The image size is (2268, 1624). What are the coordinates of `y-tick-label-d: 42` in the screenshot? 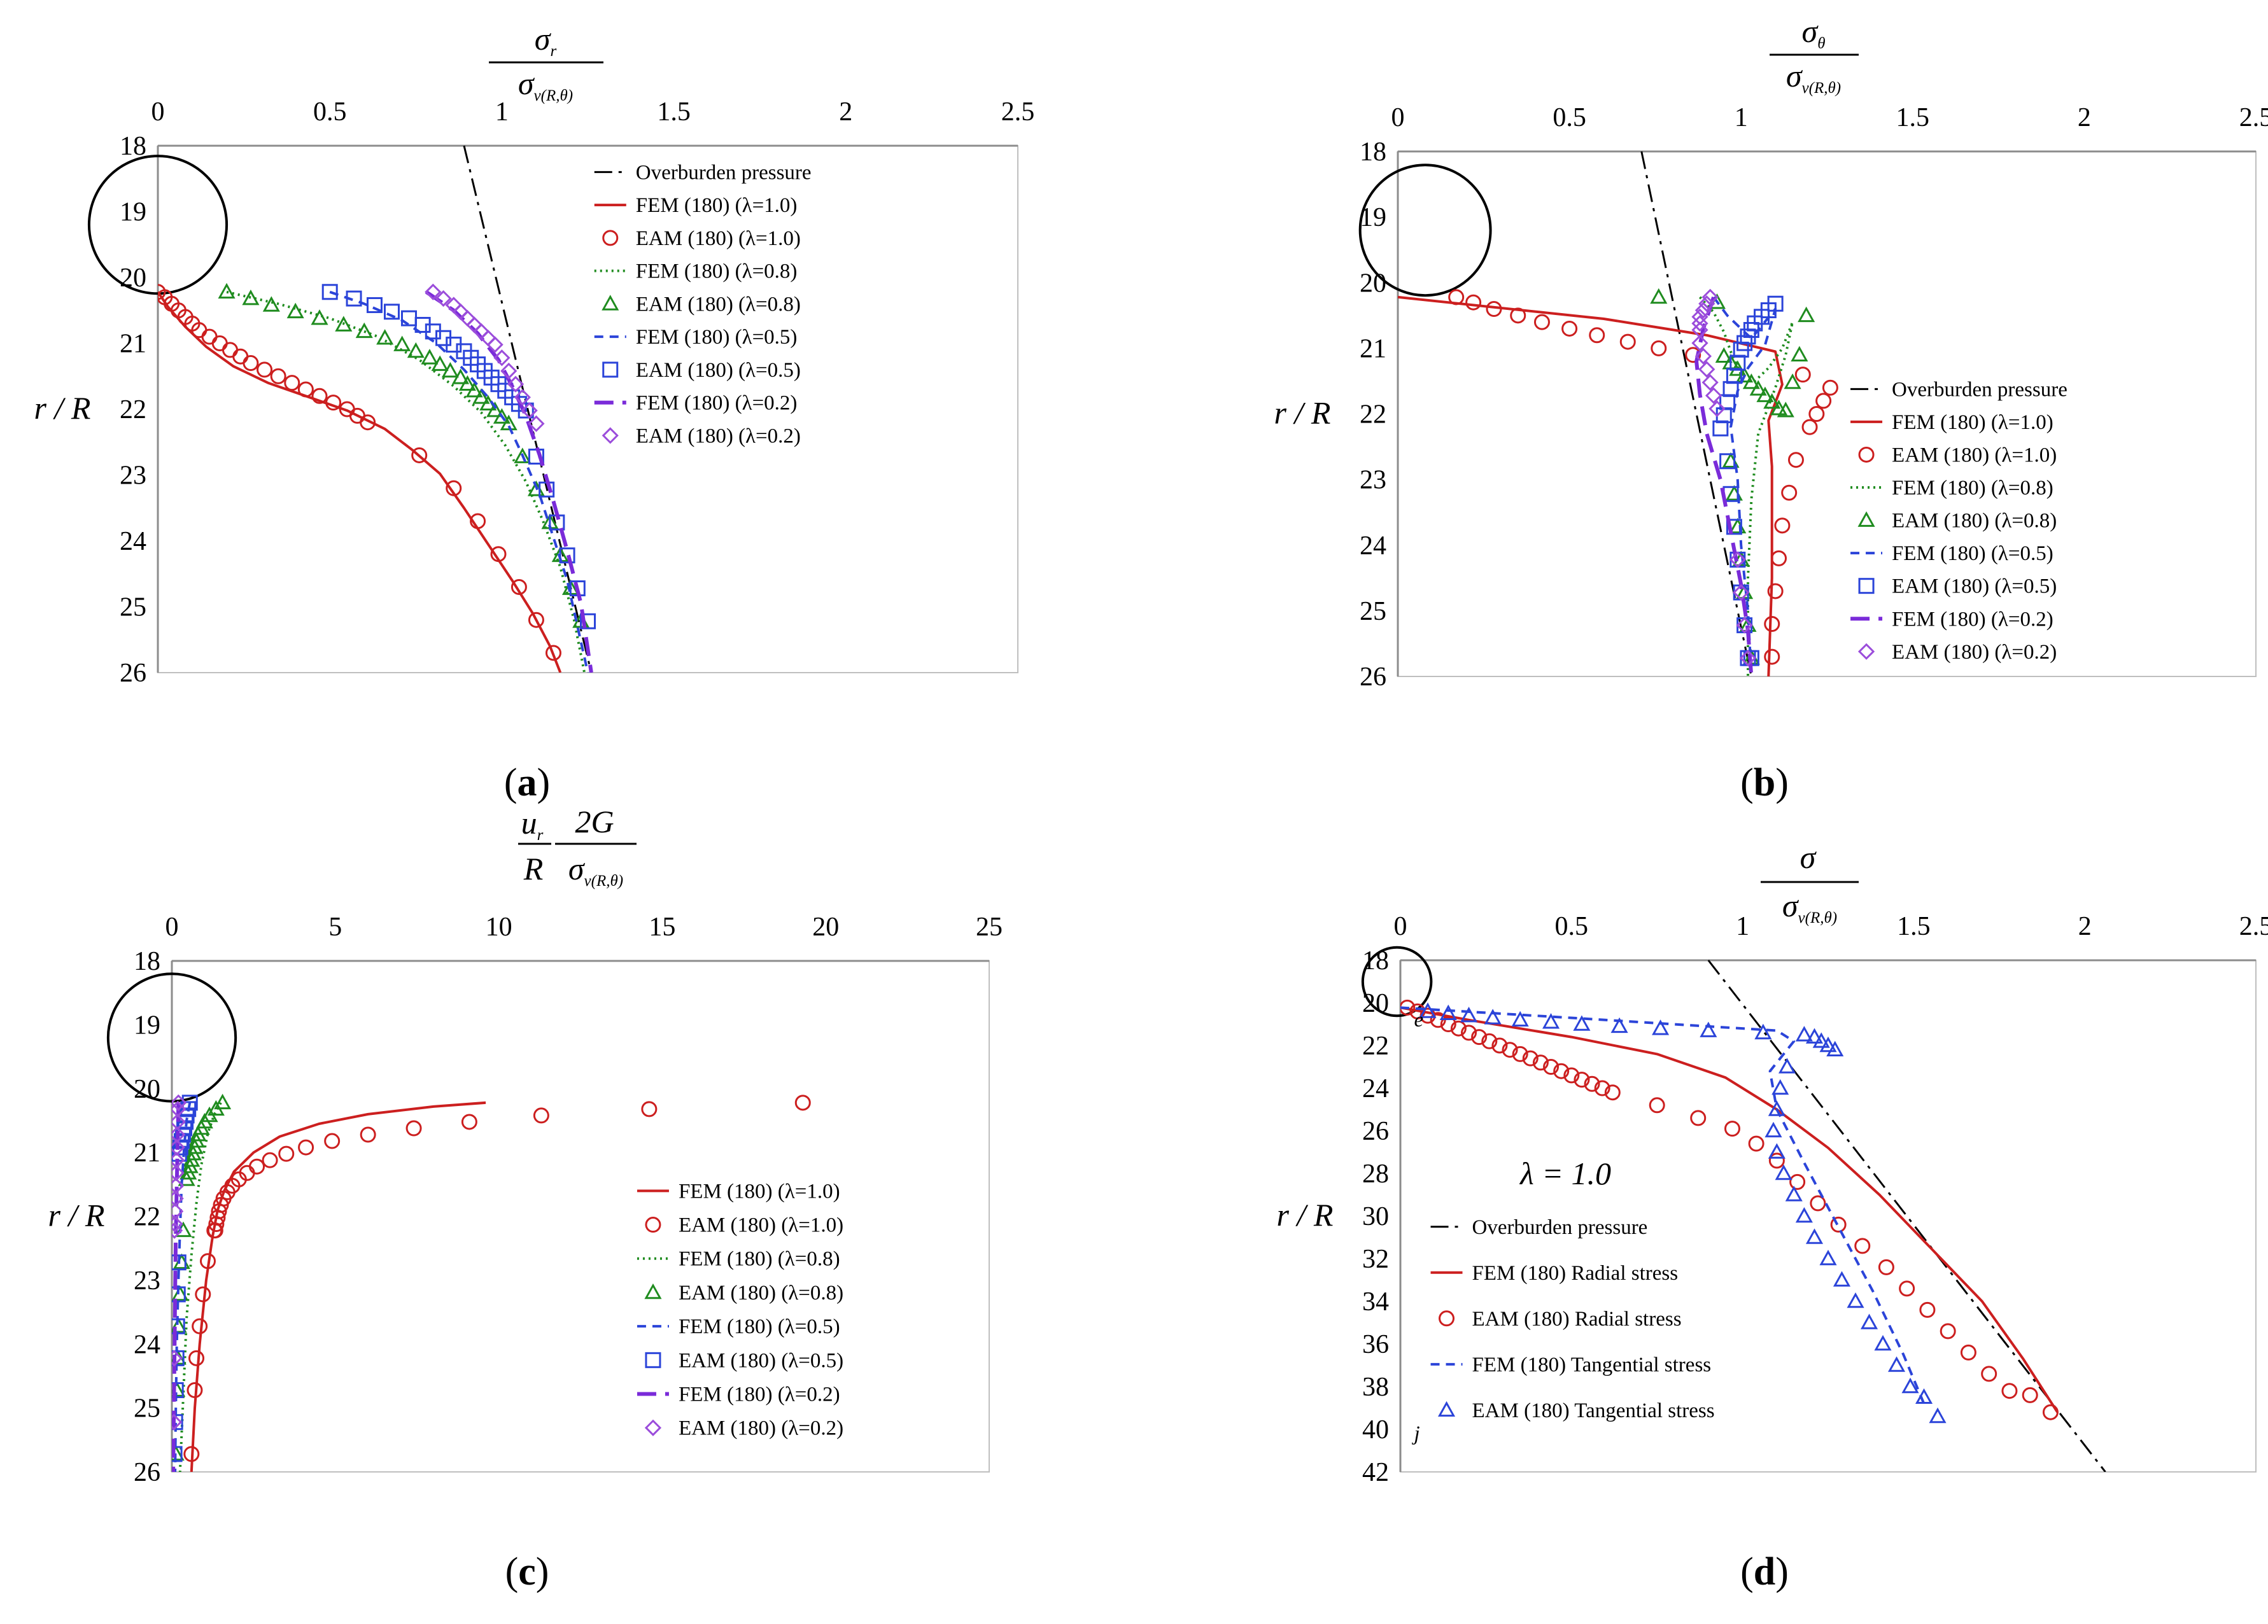 It's located at (1375, 1472).